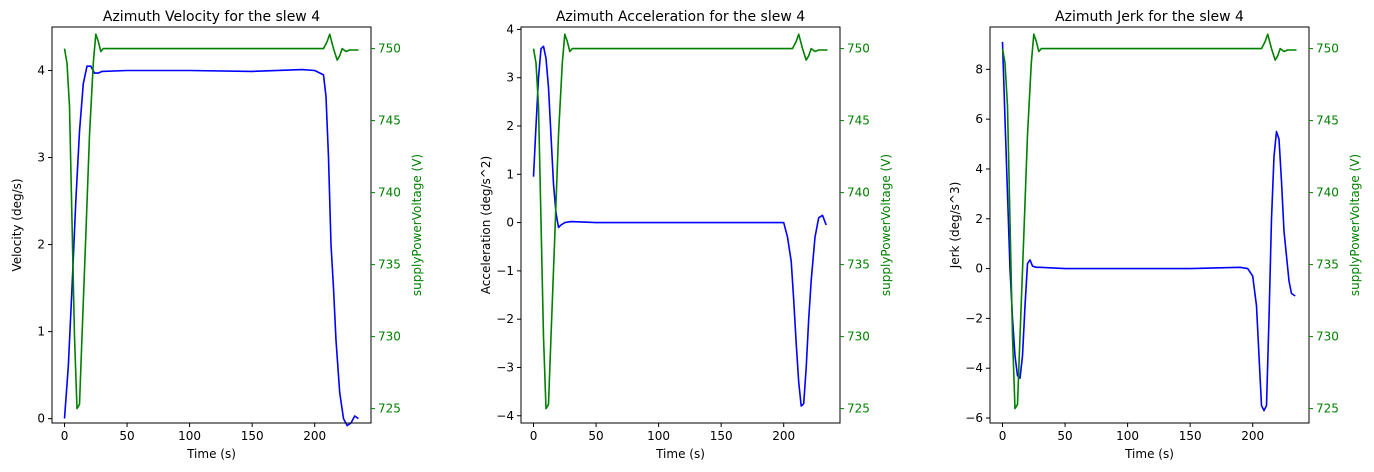 This screenshot has height=472, width=1374. I want to click on velocity-x-tick-label: 50, so click(126, 436).